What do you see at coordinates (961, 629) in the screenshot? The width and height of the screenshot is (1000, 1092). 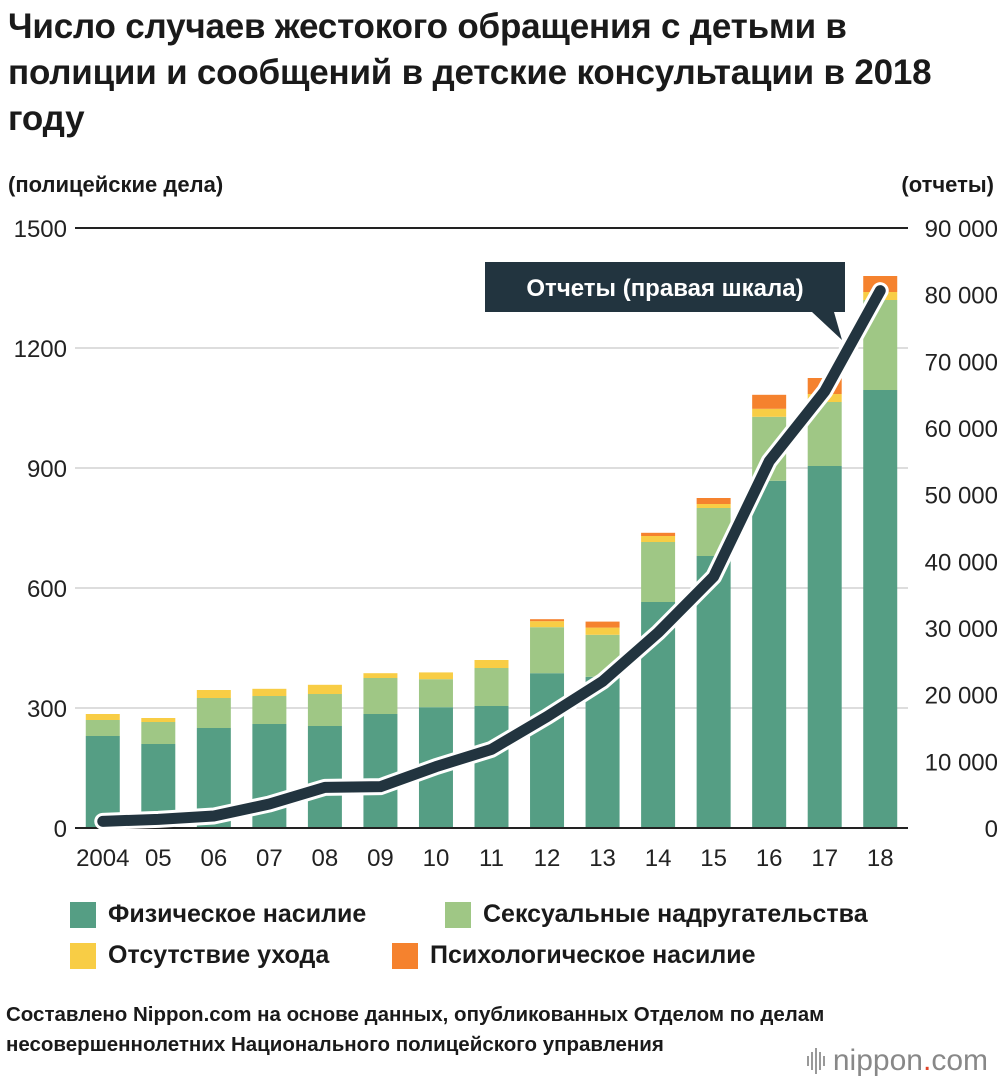 I see `right-tick-label: 30 000` at bounding box center [961, 629].